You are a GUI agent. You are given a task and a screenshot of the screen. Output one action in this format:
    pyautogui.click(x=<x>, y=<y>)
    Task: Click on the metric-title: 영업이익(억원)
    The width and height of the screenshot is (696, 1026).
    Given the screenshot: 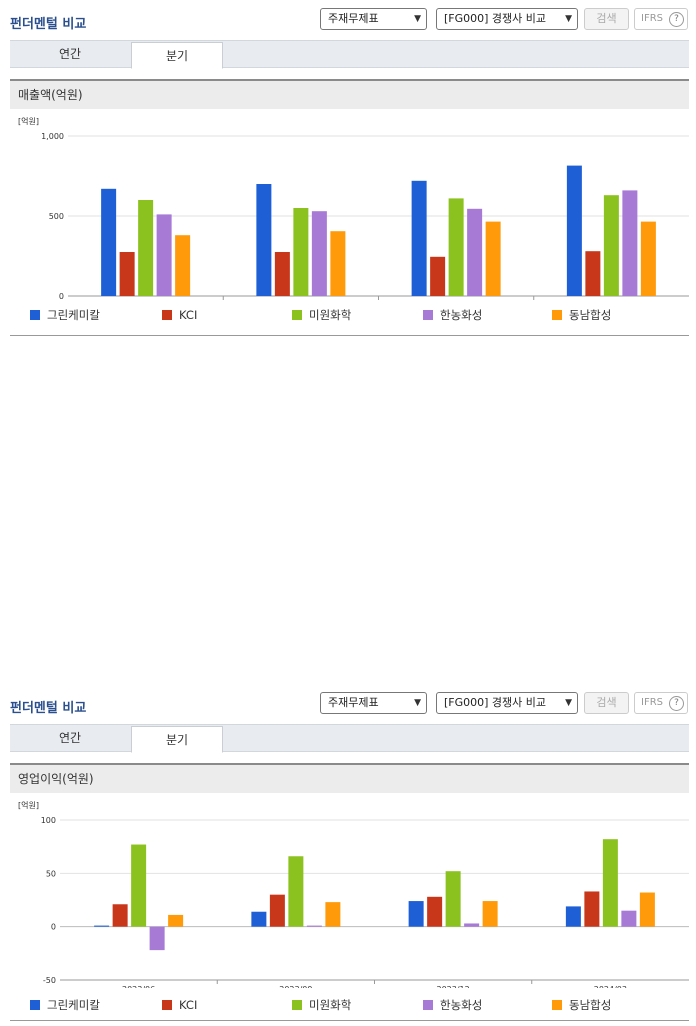 What is the action you would take?
    pyautogui.click(x=349, y=778)
    